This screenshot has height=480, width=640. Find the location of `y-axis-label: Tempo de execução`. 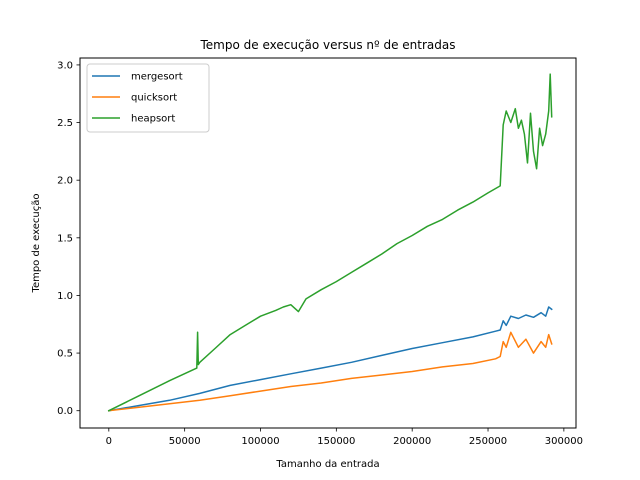

y-axis-label: Tempo de execução is located at coordinates (36, 244).